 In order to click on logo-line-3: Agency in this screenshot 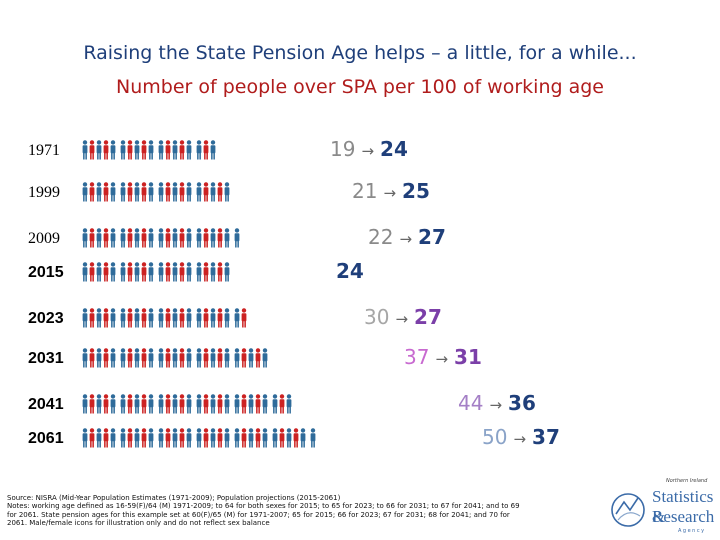, I will do `click(692, 531)`.